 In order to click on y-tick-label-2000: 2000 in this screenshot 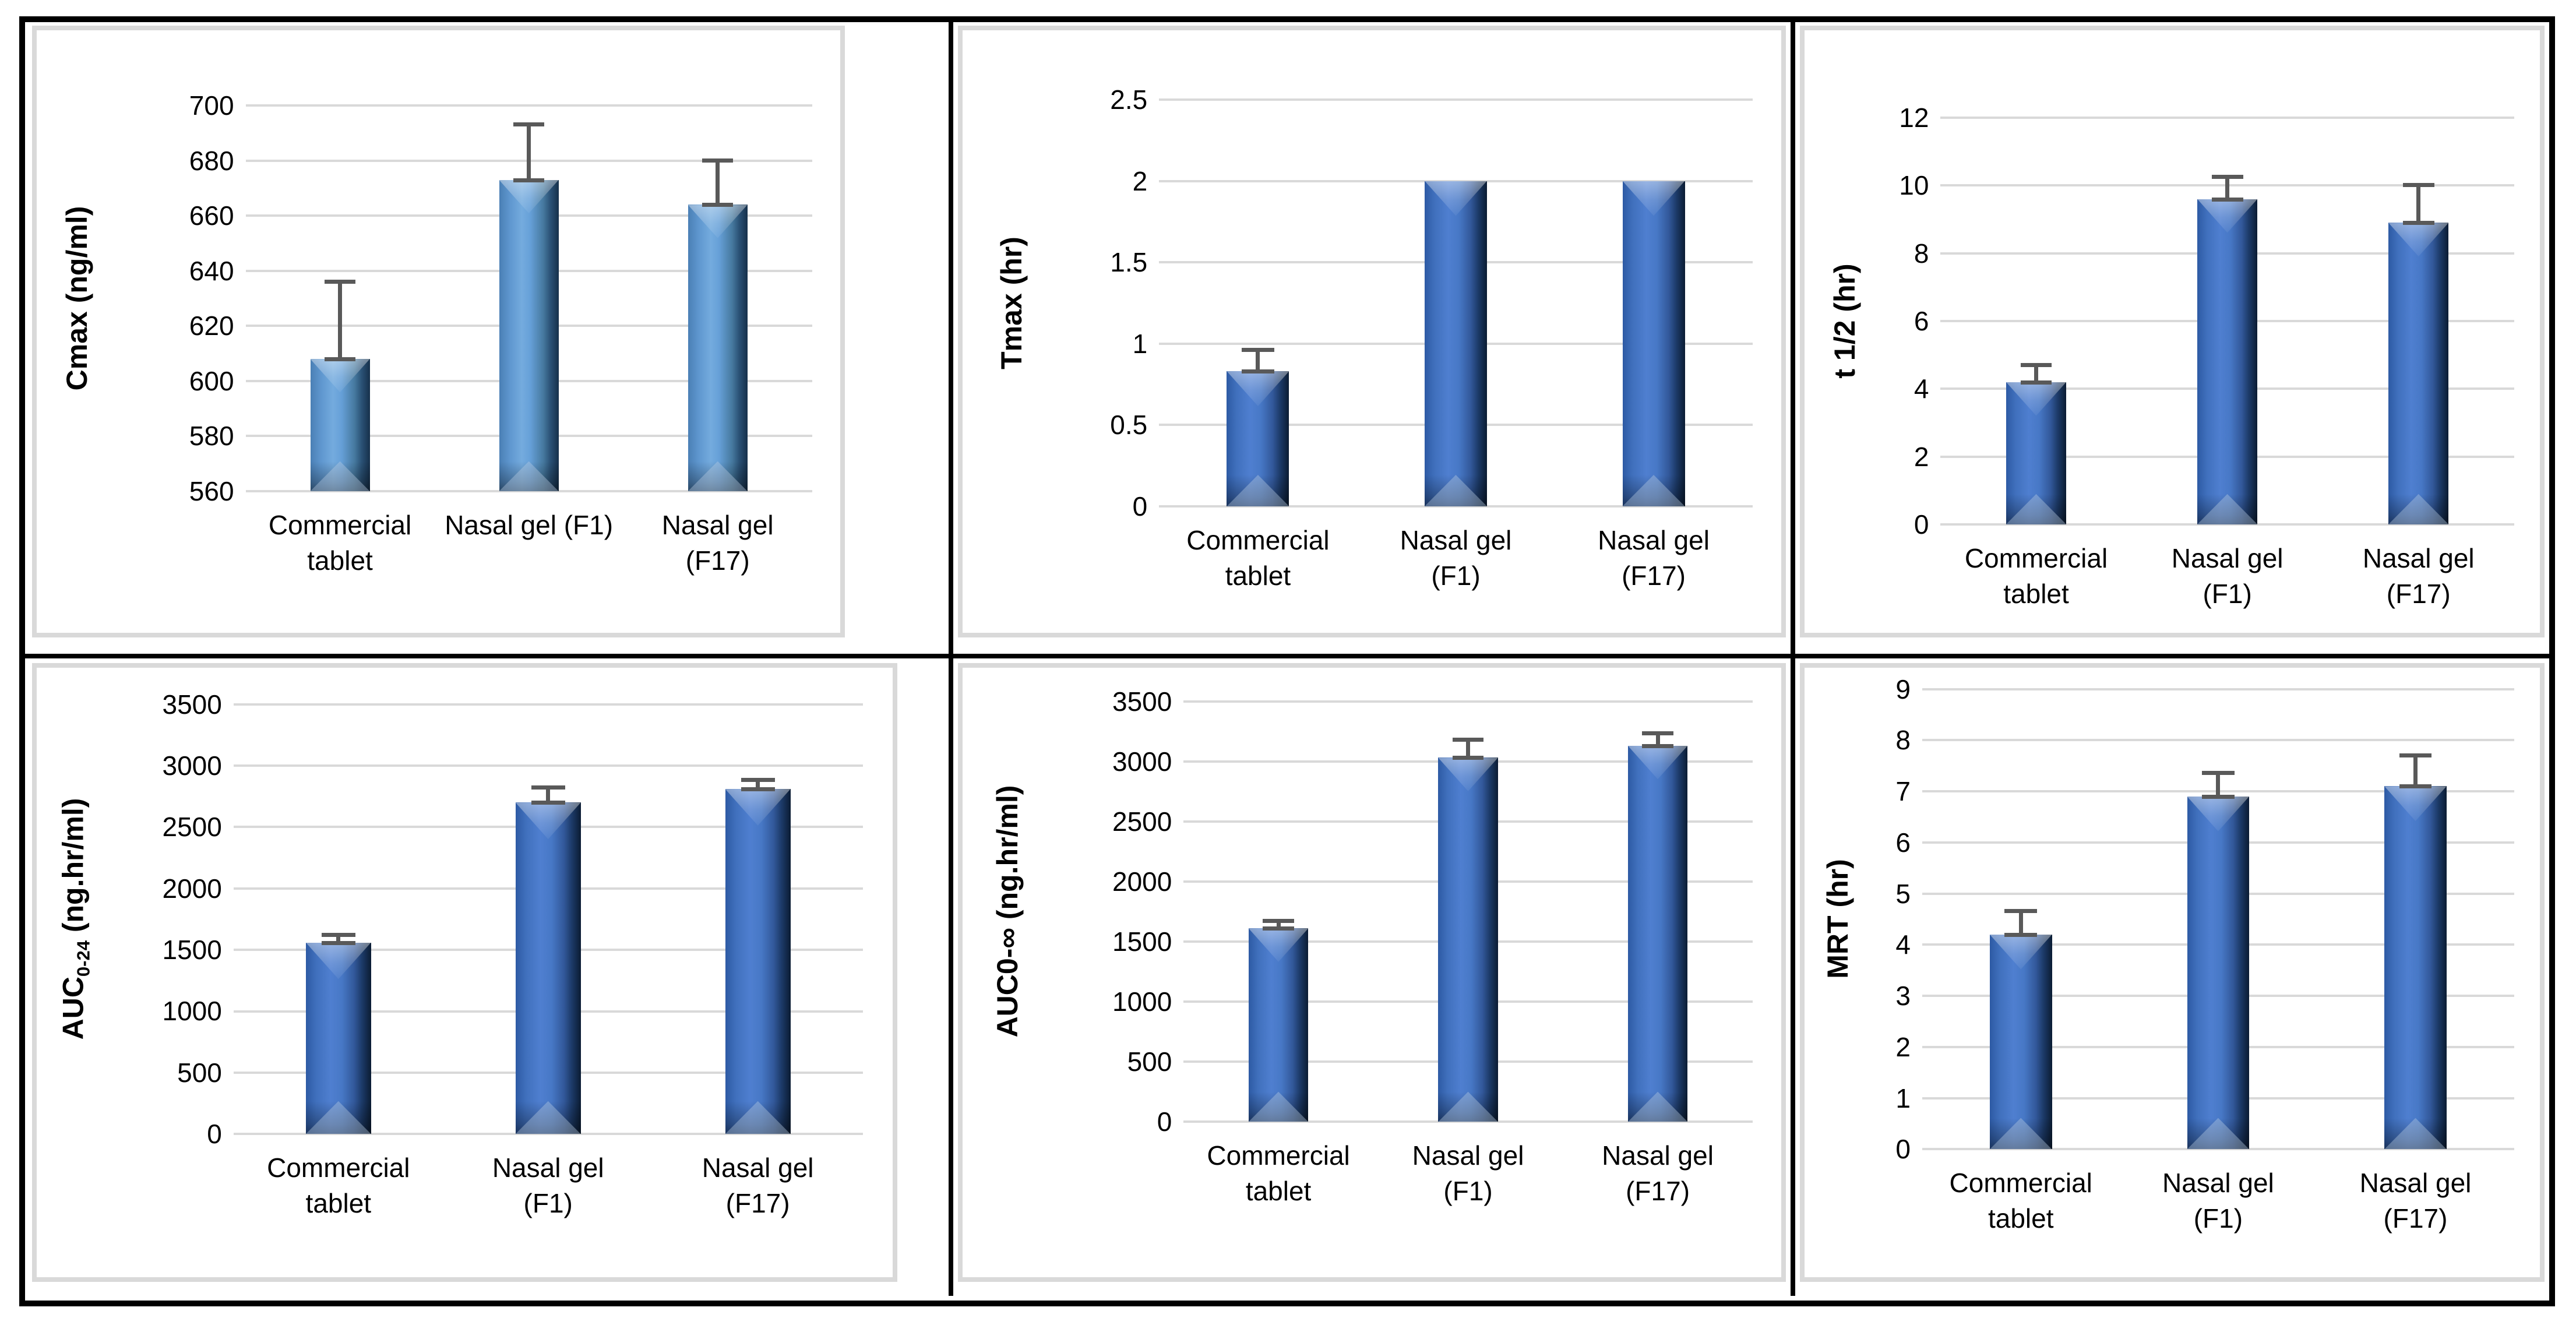, I will do `click(192, 889)`.